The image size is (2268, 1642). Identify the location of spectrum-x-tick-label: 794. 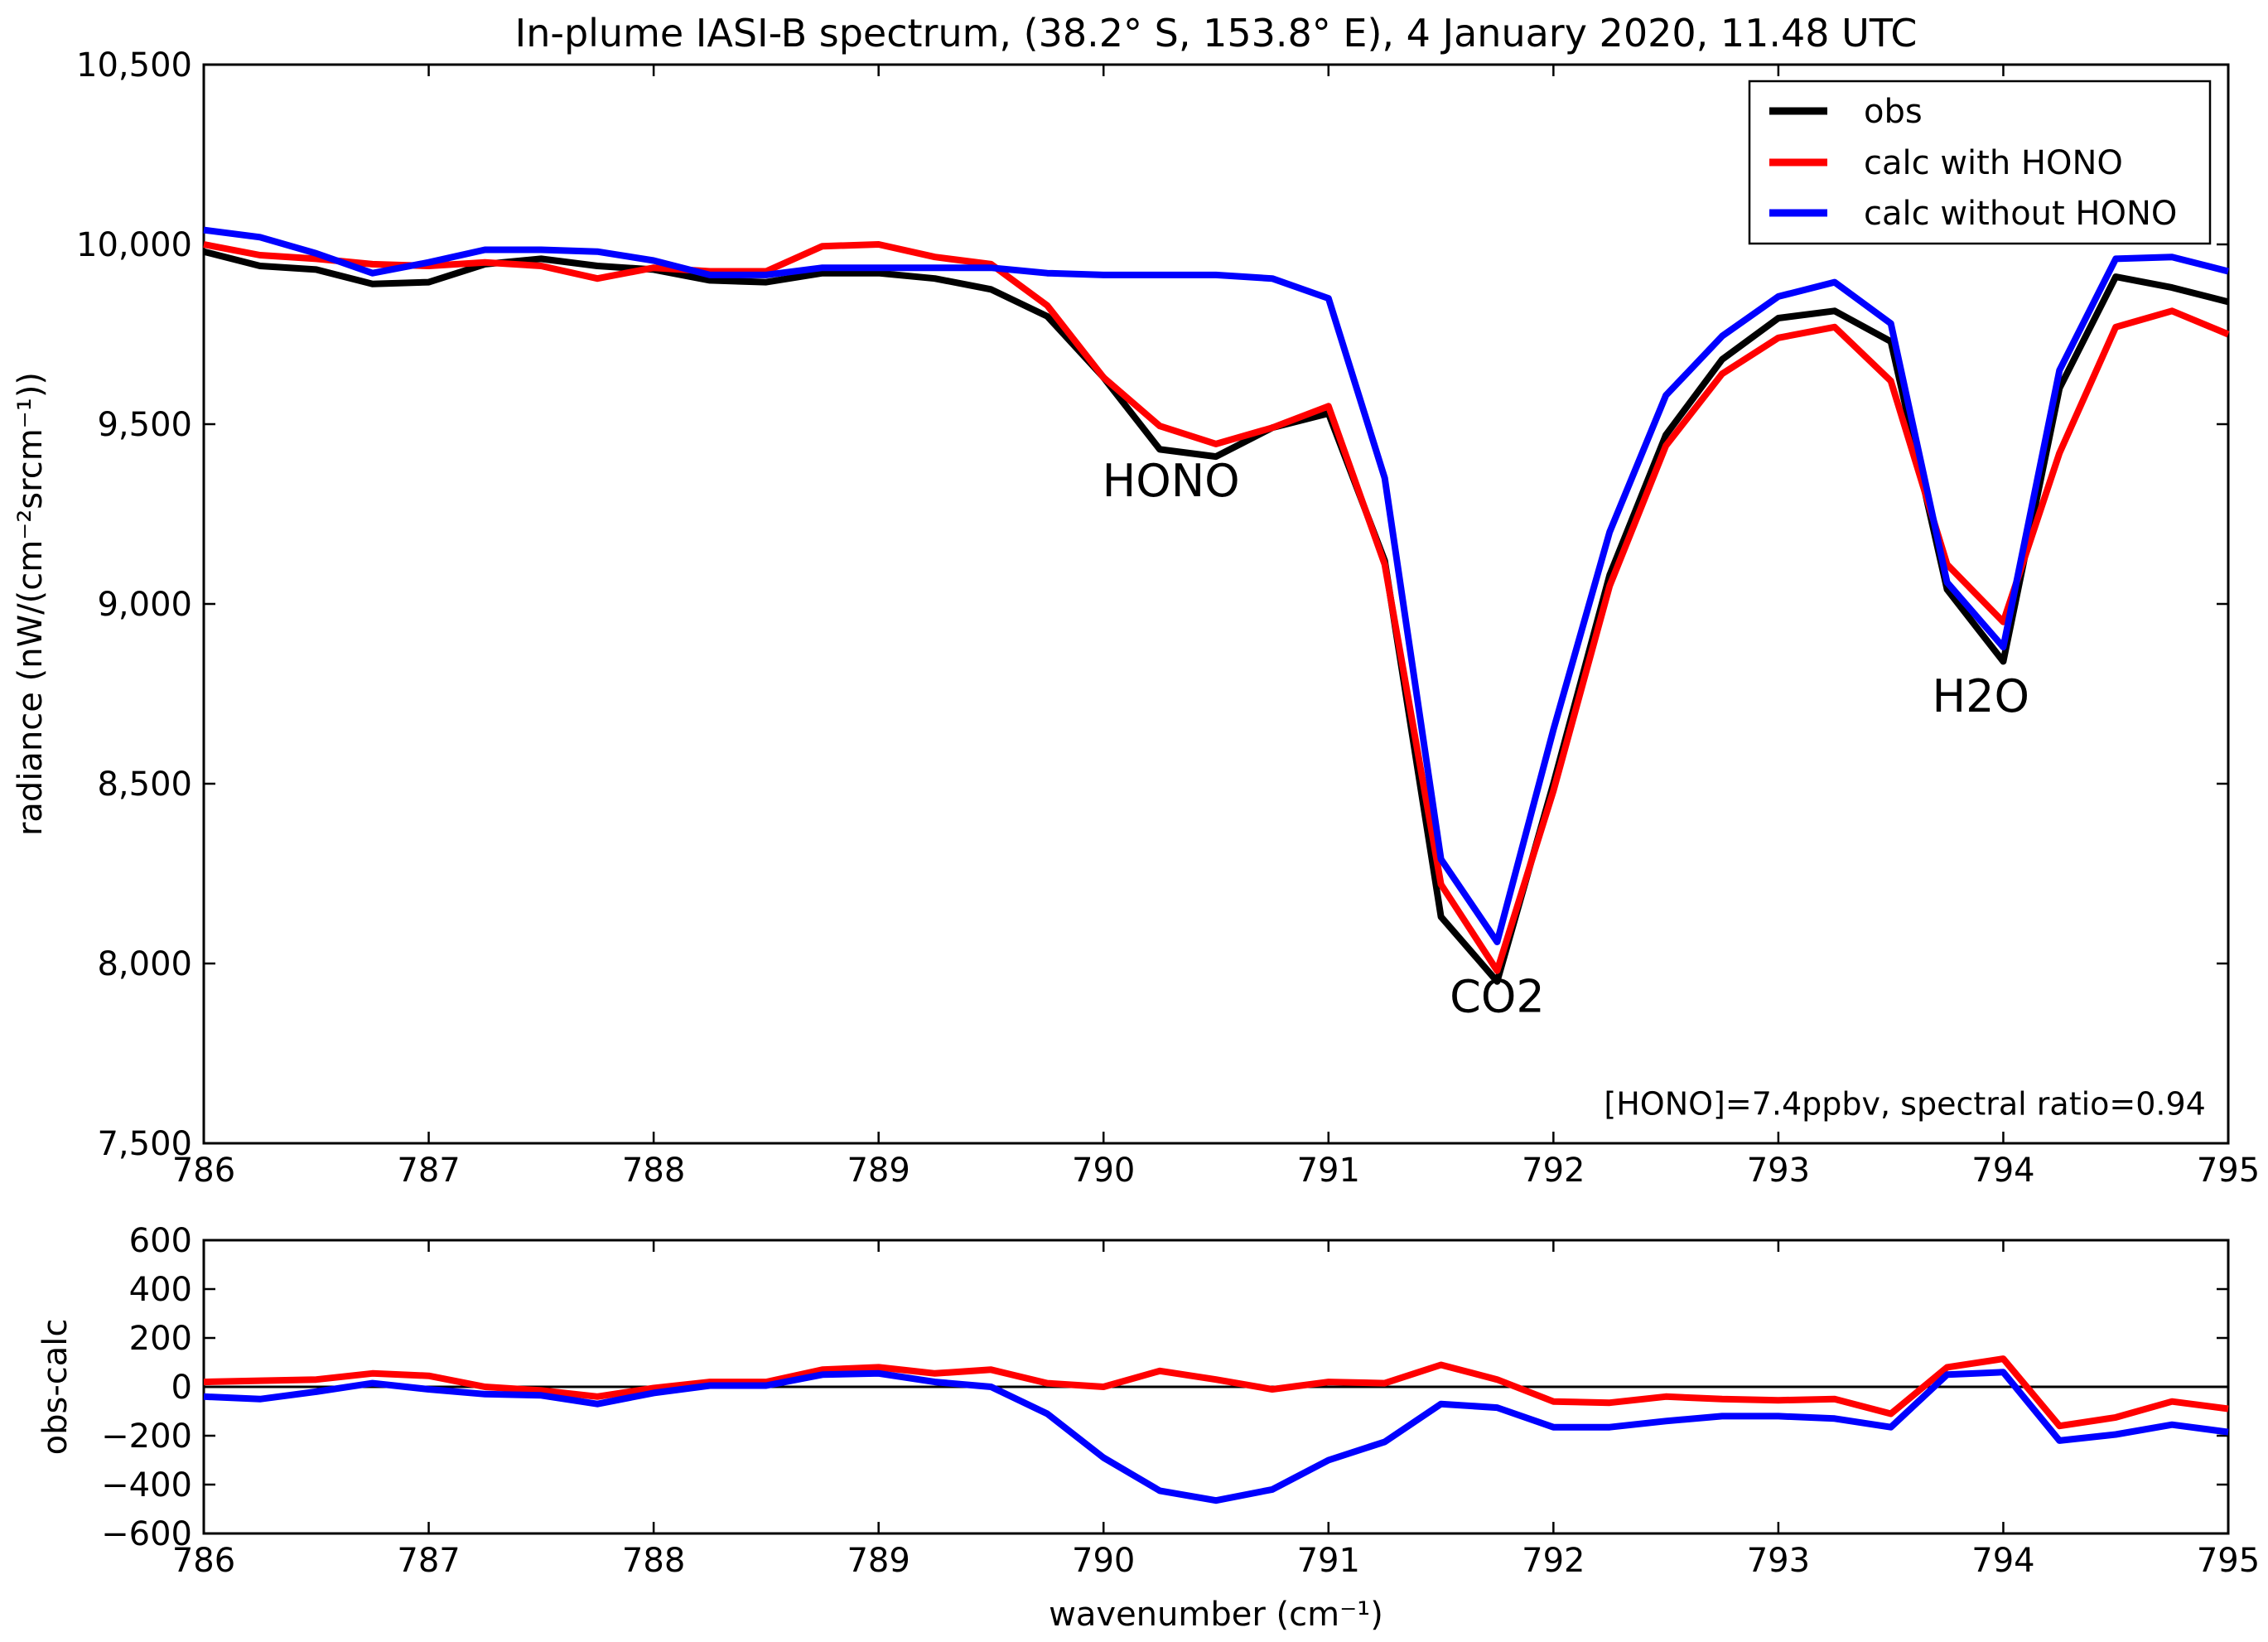
(2002, 1171).